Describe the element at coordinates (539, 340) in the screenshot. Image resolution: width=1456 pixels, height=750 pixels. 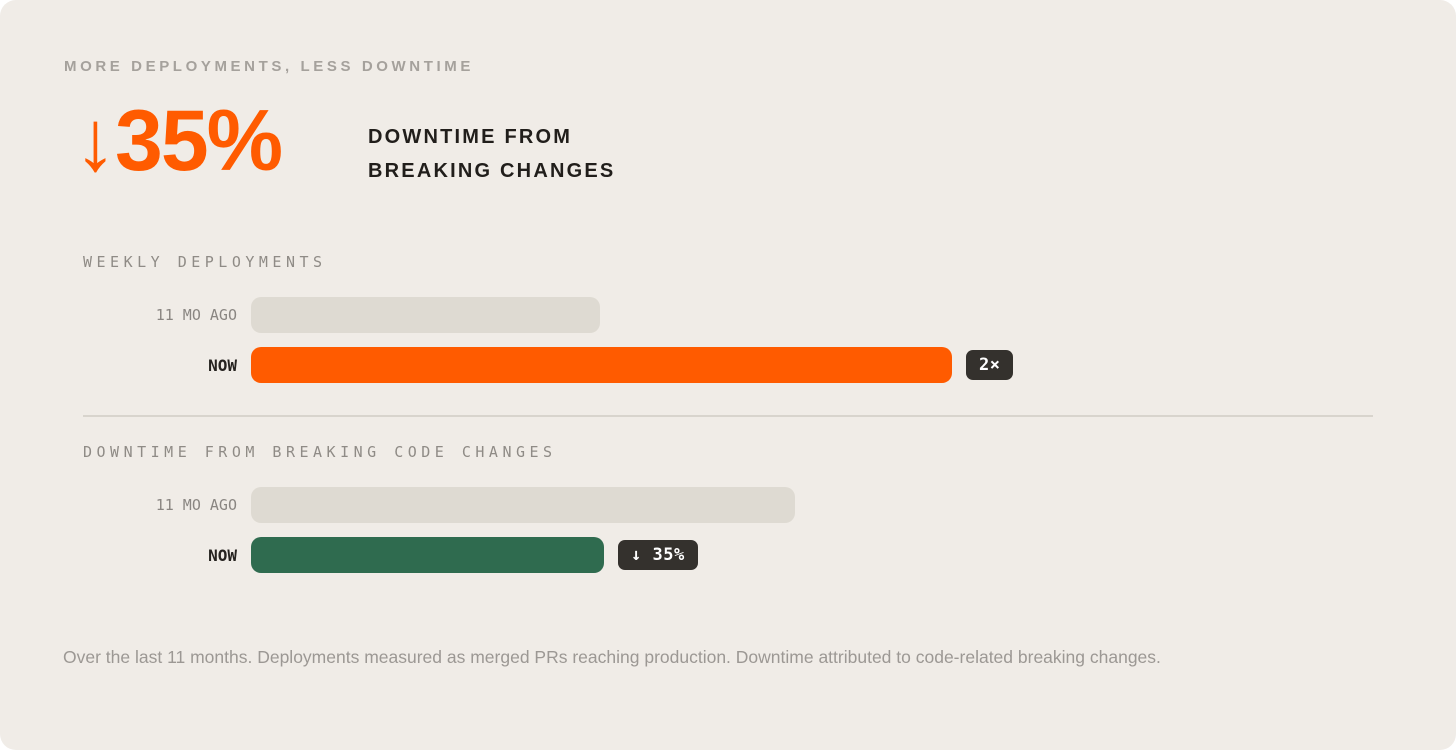
I see `weekly-deployments-chart: 11 MO AGO NOW 2×` at that location.